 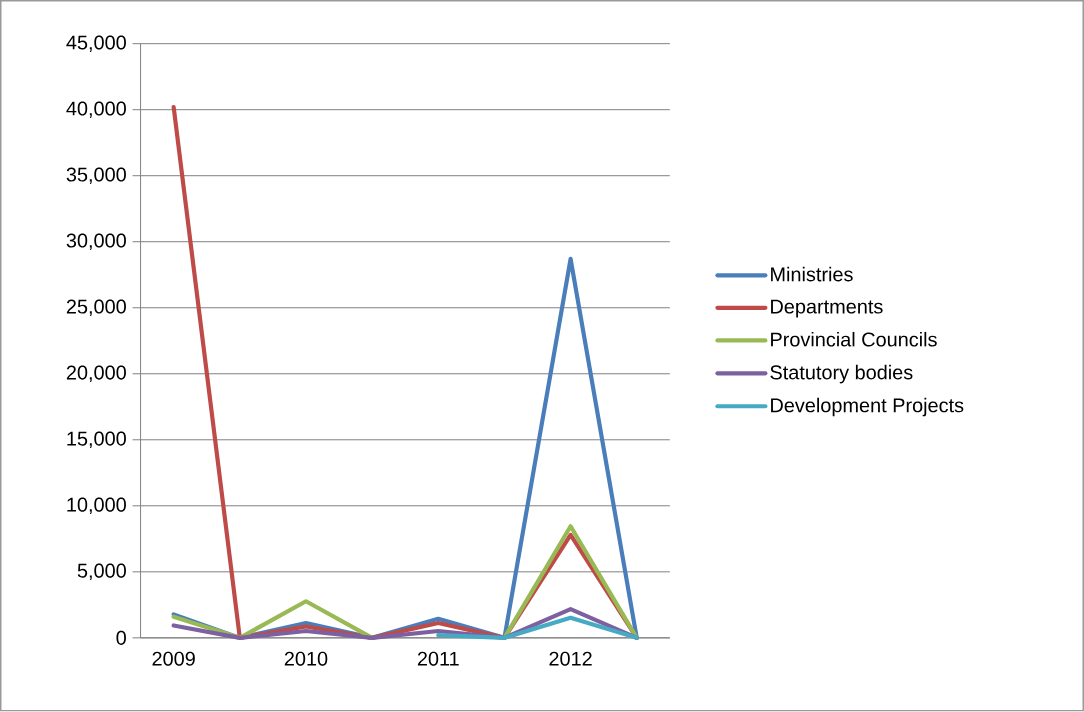 What do you see at coordinates (96, 110) in the screenshot?
I see `y-tick-label: 40,000` at bounding box center [96, 110].